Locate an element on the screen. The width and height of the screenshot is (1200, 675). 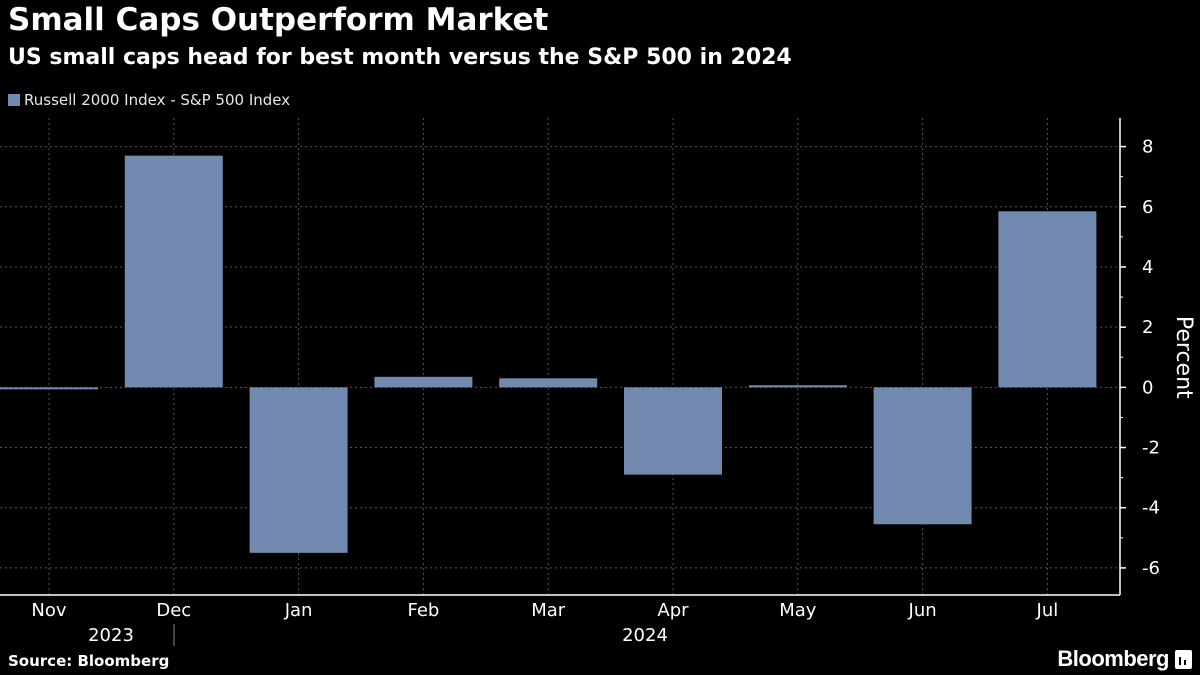
bar-may is located at coordinates (797, 386).